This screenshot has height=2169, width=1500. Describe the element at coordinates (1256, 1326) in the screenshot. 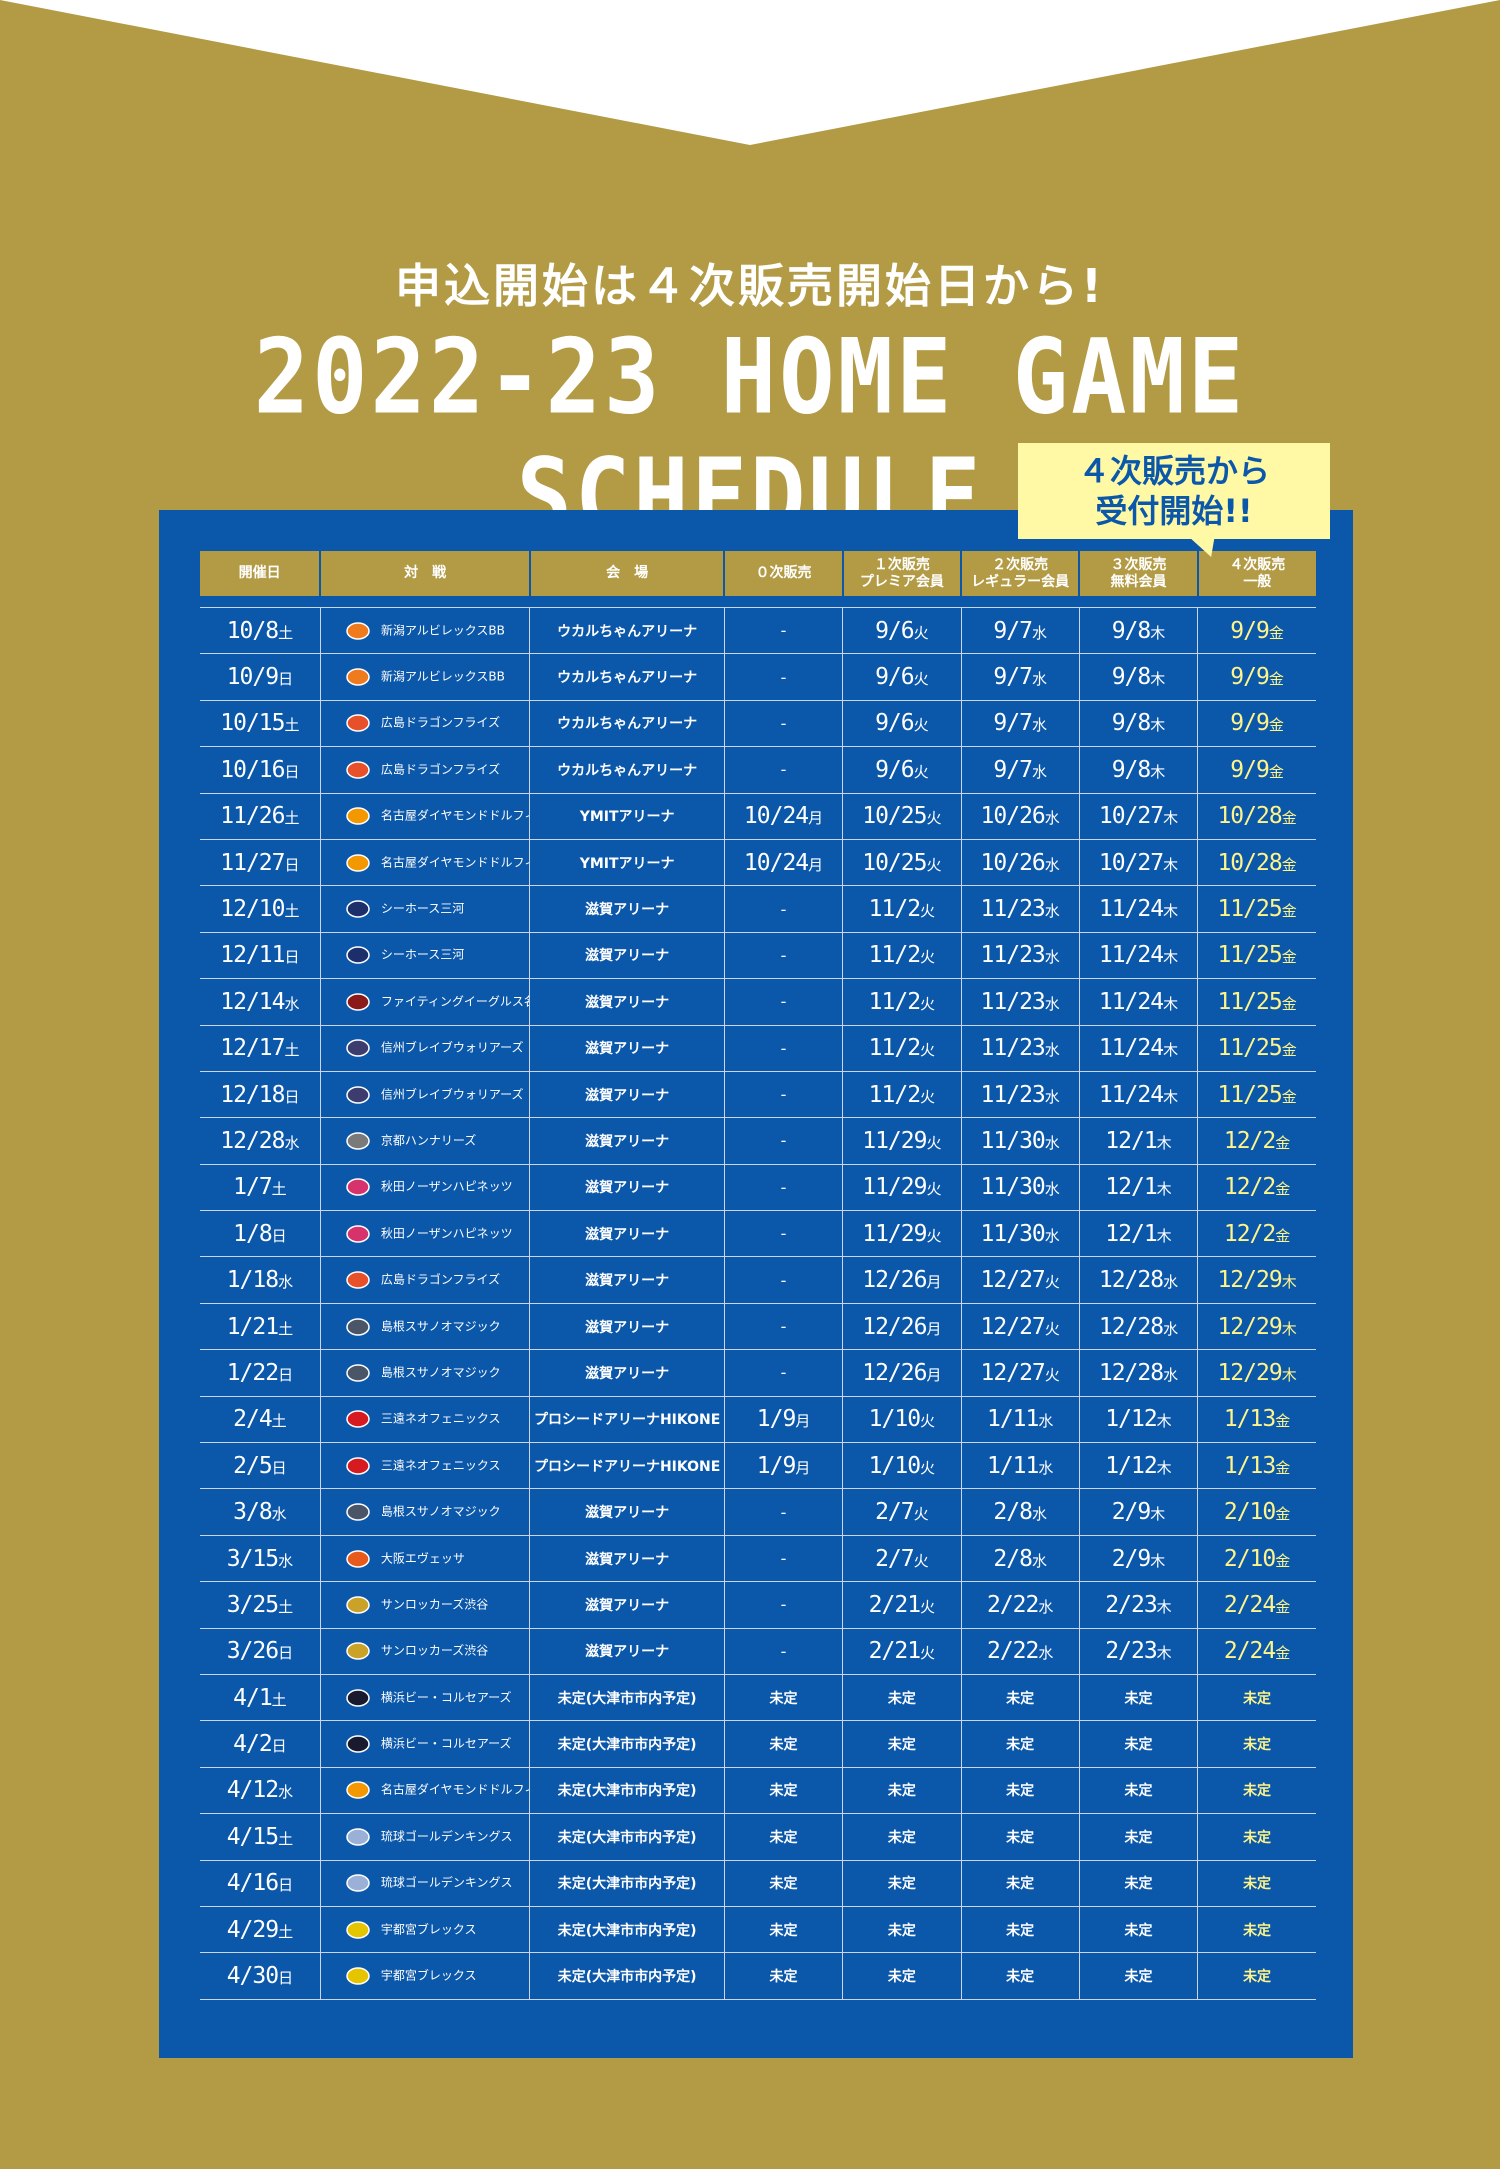

I see `sale-4-cell: 12/29木` at that location.